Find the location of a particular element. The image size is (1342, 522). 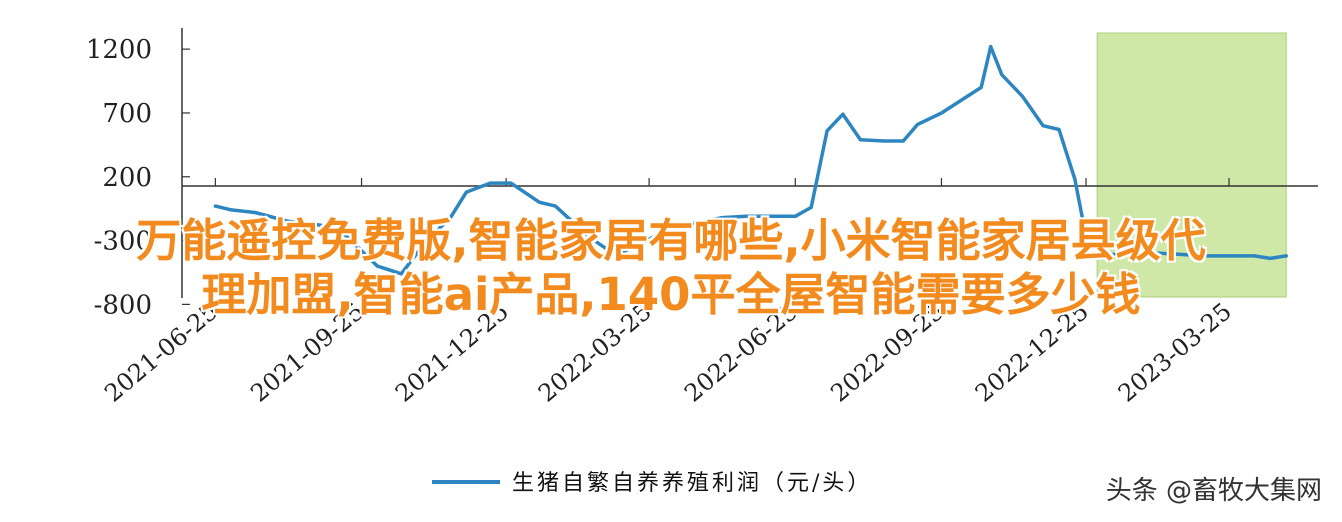

y-tick-label: 1200 is located at coordinates (119, 50).